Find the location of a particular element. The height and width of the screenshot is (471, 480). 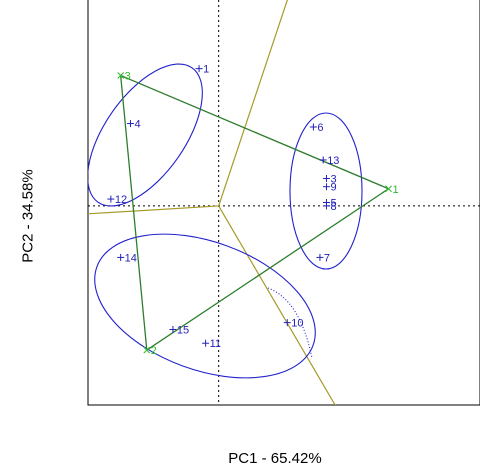

data-point: 13 is located at coordinates (329, 161).